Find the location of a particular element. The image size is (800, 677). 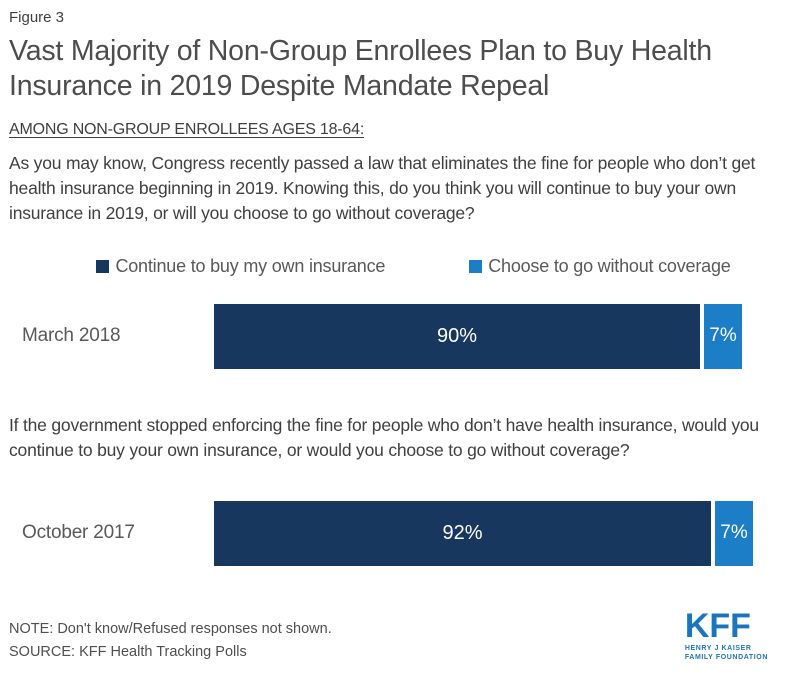

figure-label: Figure 3 is located at coordinates (37, 17).